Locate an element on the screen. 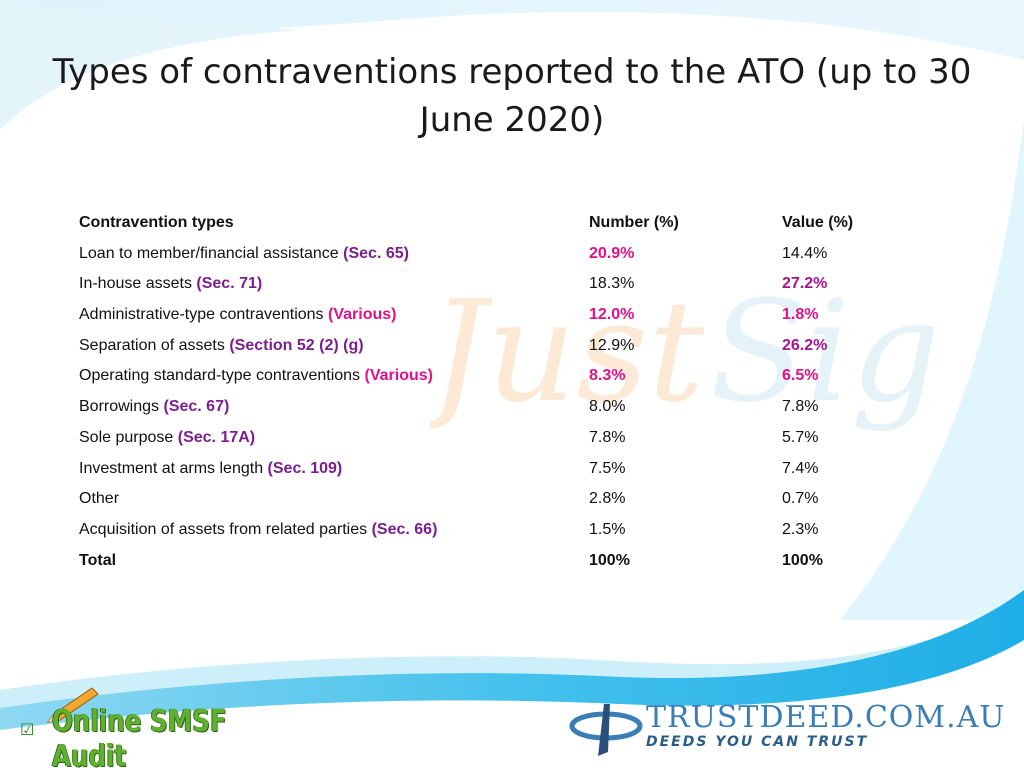  svg-text: Just is located at coordinates (567, 352).